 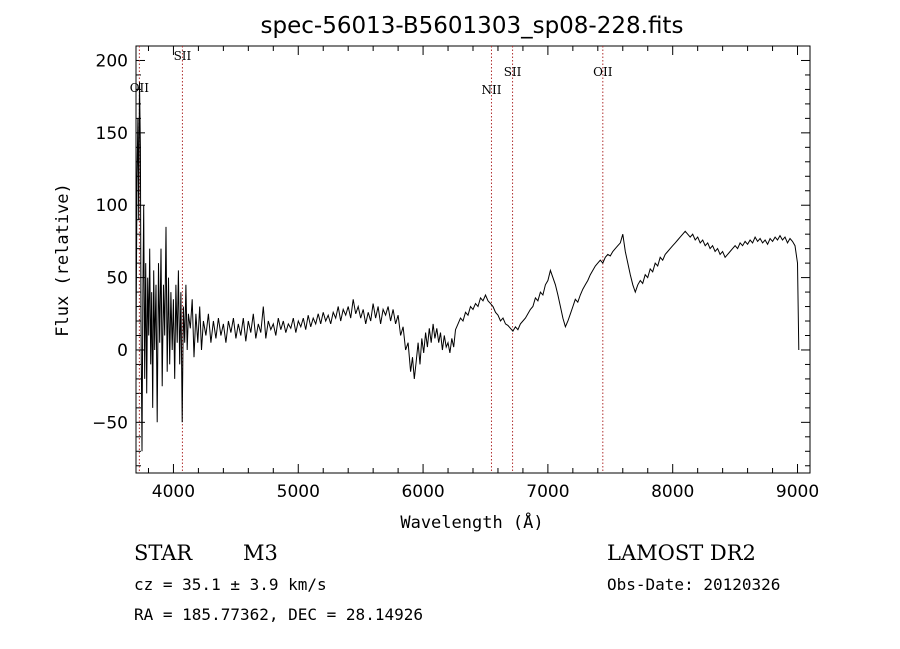 What do you see at coordinates (173, 492) in the screenshot?
I see `x-tick-label: 4000` at bounding box center [173, 492].